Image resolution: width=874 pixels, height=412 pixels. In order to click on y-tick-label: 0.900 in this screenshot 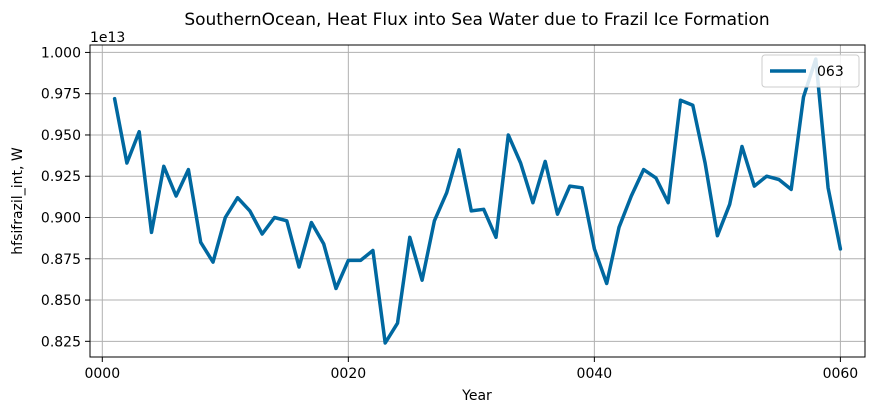, I will do `click(61, 219)`.